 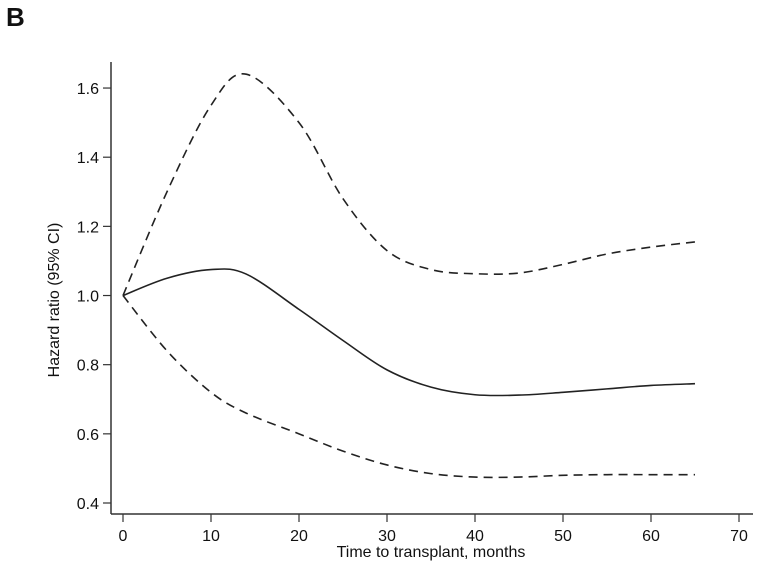 I want to click on y-tick-label: 0.6, so click(x=88, y=435).